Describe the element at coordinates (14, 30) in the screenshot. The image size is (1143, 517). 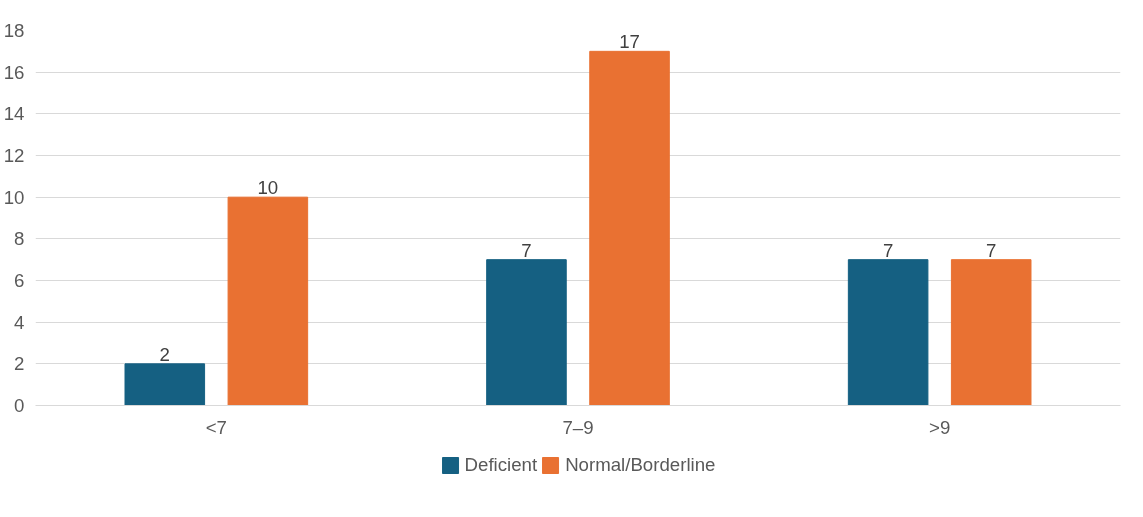
I see `y-tick-label: 18` at that location.